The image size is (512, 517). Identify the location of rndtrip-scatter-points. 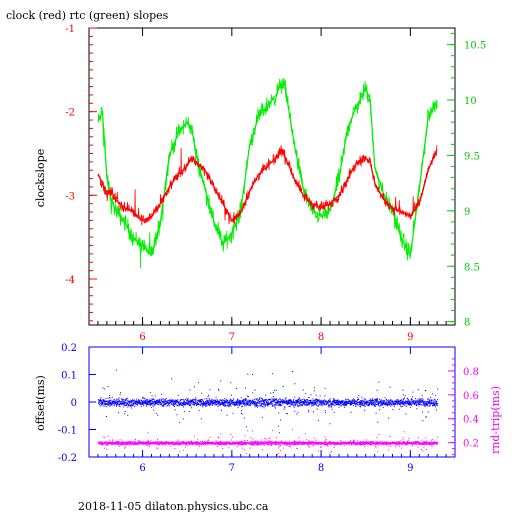
(268, 443).